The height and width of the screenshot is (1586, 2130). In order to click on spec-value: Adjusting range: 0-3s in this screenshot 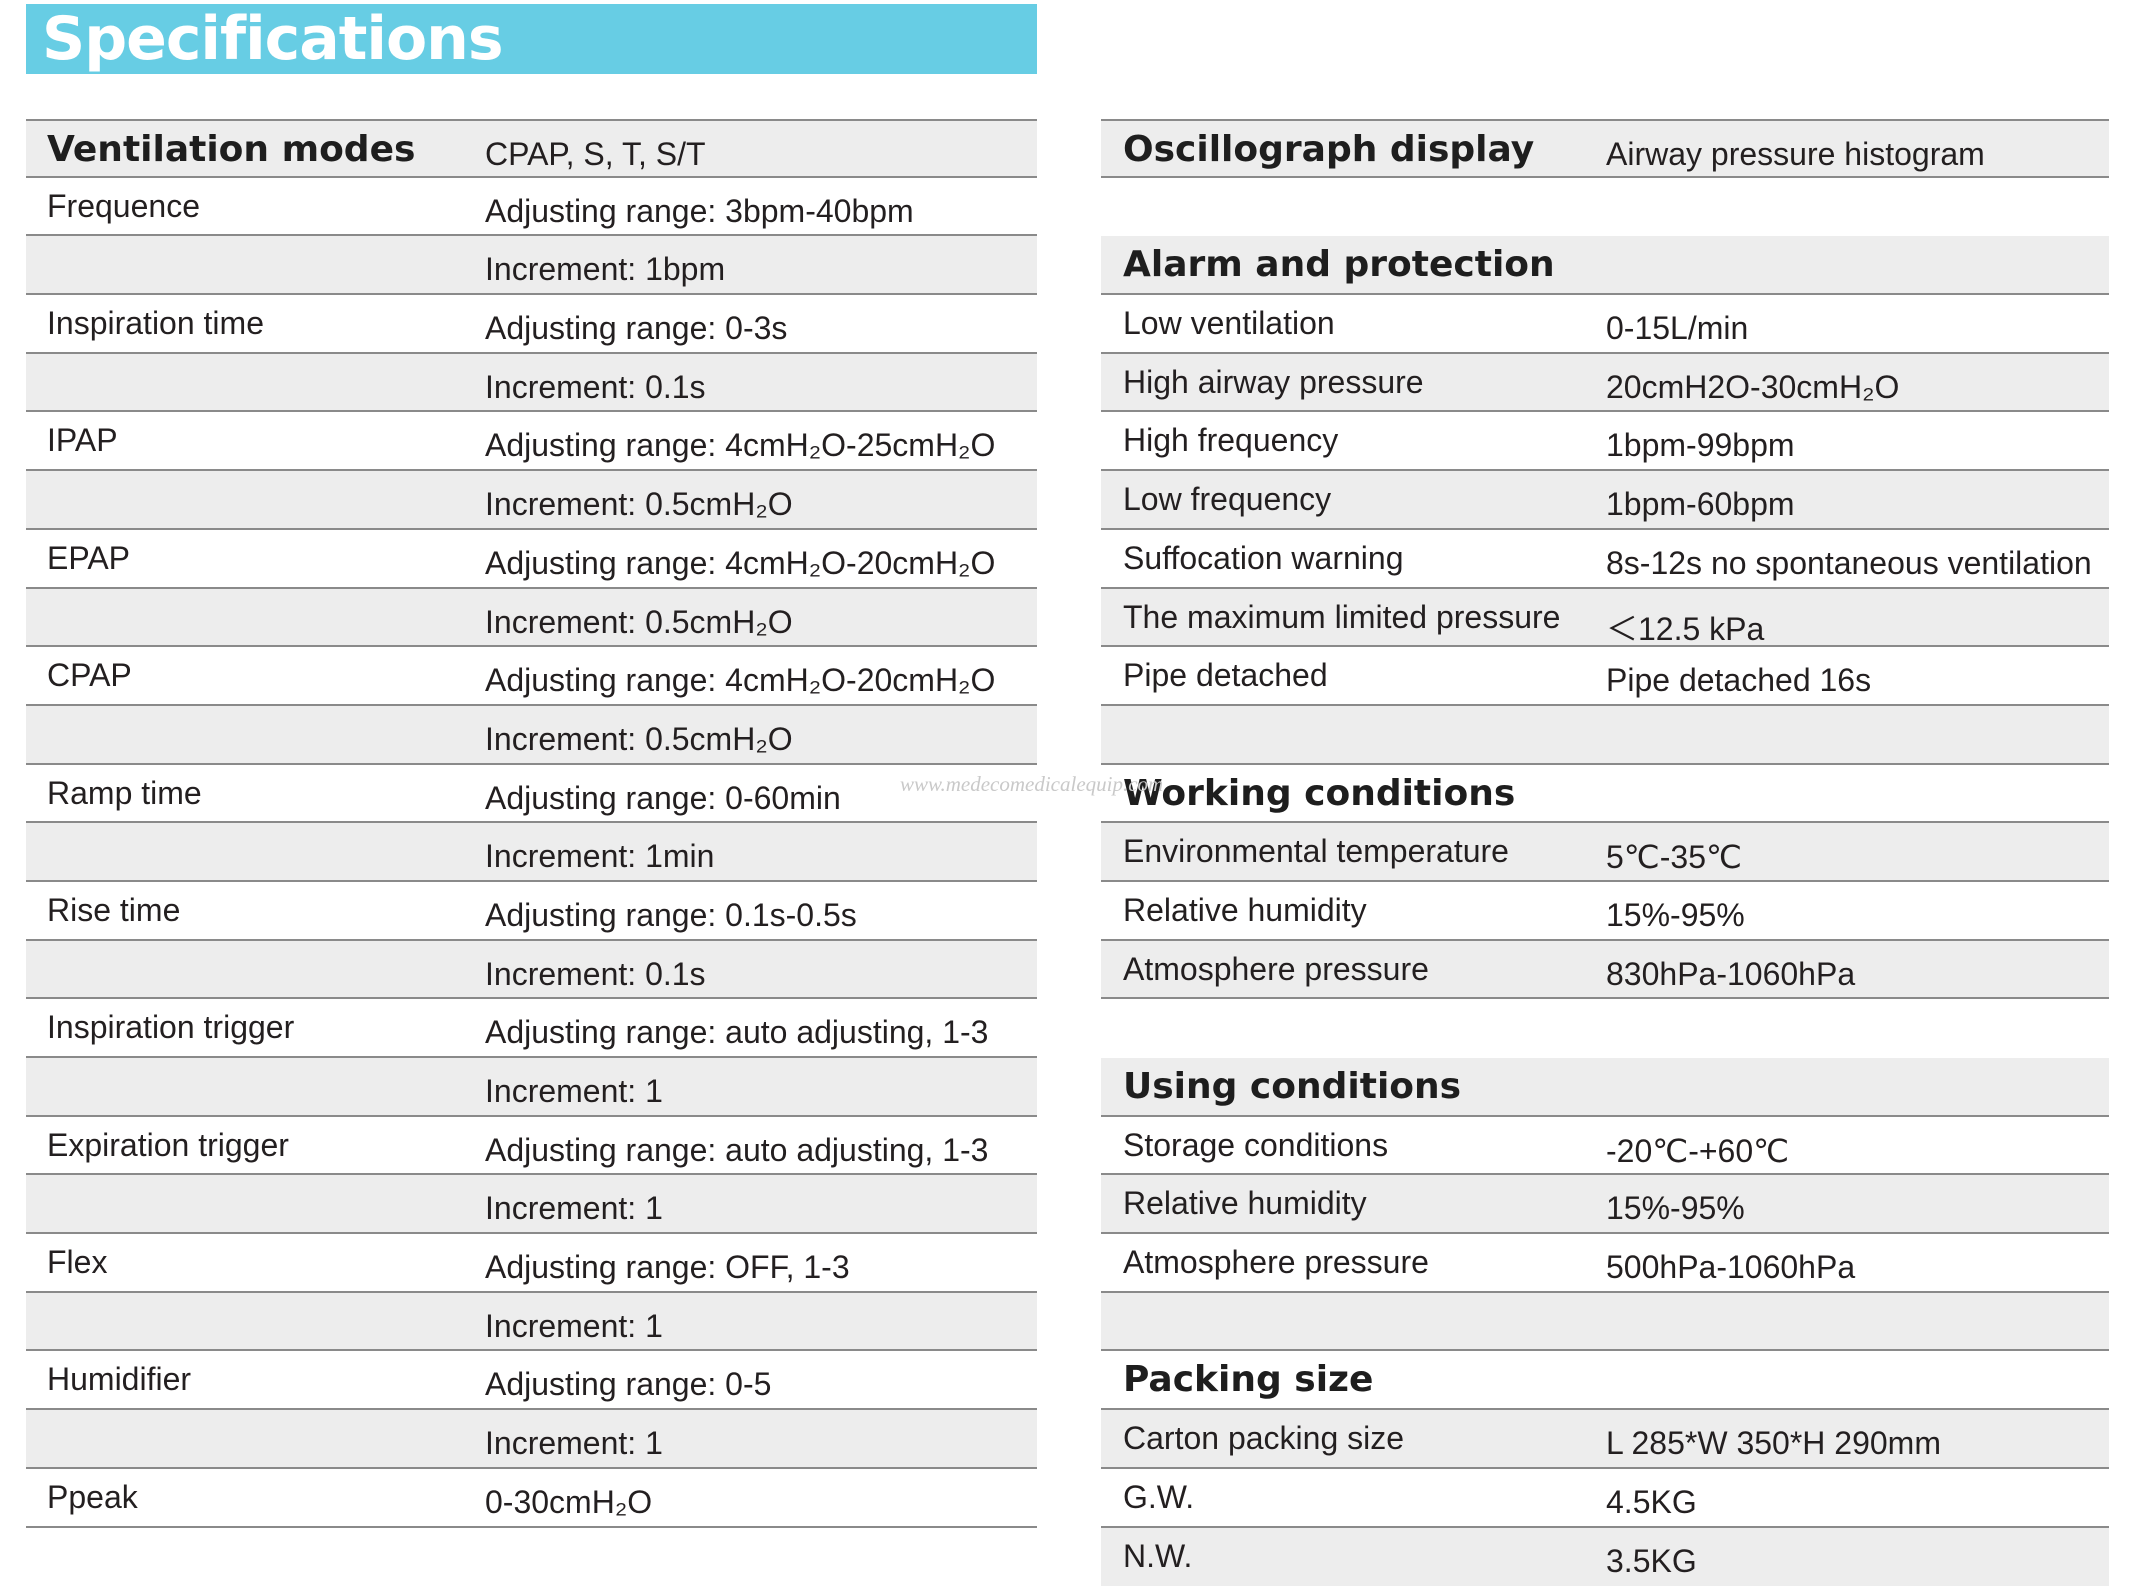, I will do `click(636, 328)`.